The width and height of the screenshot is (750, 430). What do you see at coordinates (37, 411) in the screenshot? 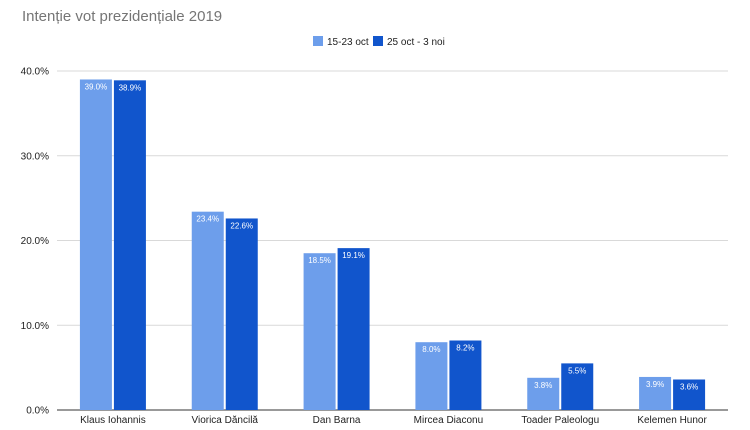
I see `y-tick-label: 0.0%` at bounding box center [37, 411].